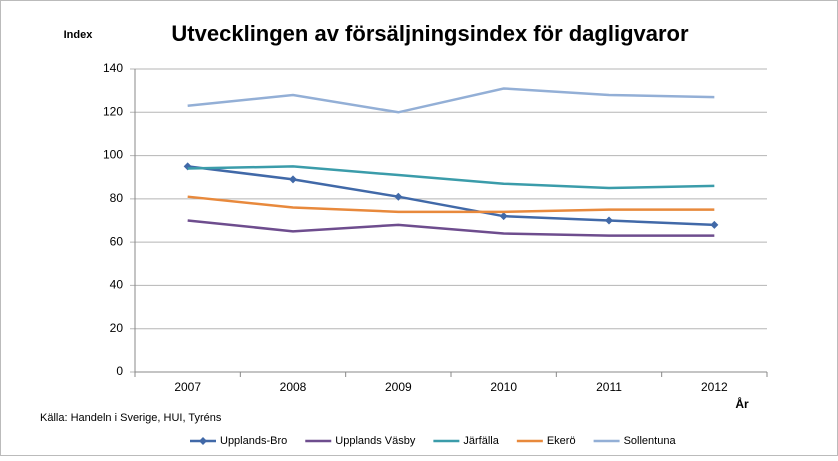  I want to click on x-axis-label: År, so click(742, 403).